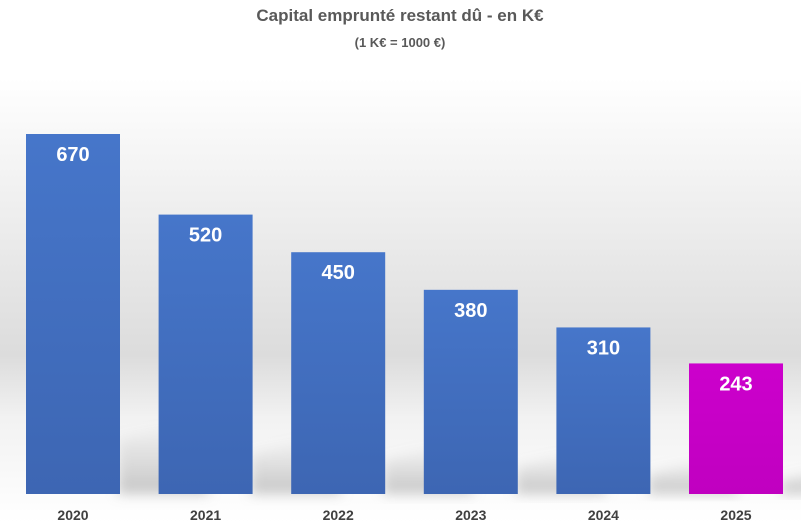  I want to click on data-label-2022: 450, so click(338, 273).